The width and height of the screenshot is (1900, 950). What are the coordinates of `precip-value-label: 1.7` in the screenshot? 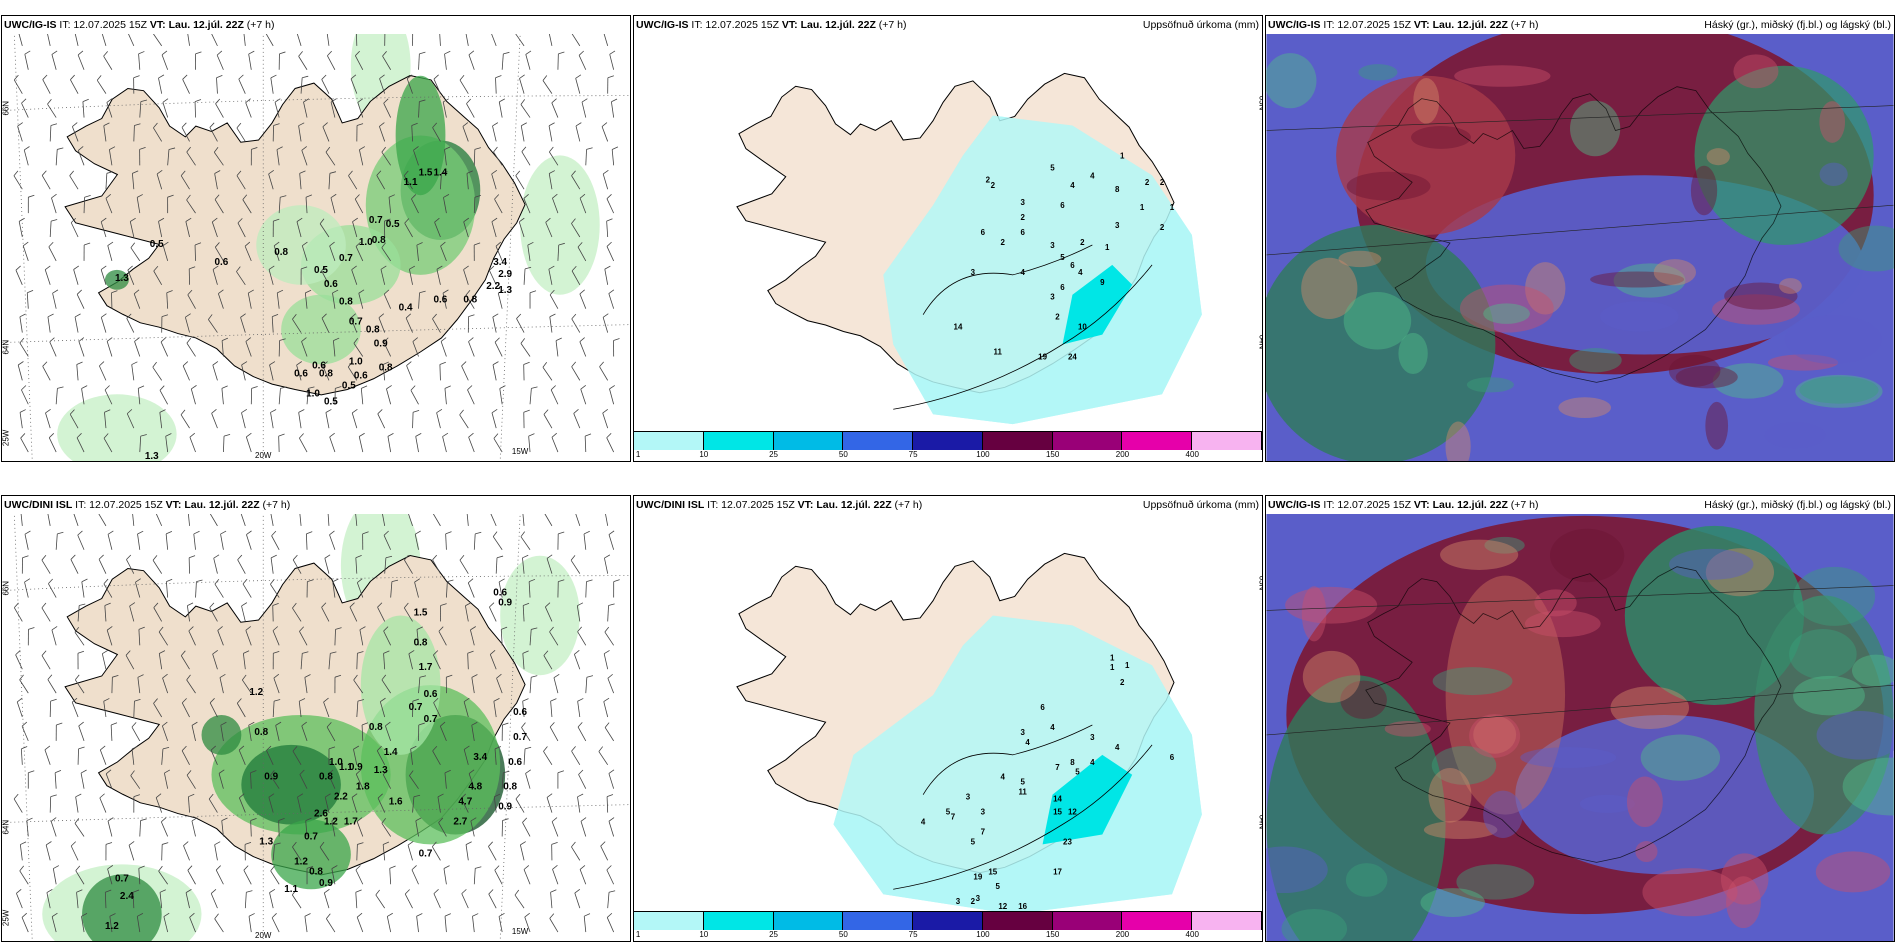 It's located at (426, 667).